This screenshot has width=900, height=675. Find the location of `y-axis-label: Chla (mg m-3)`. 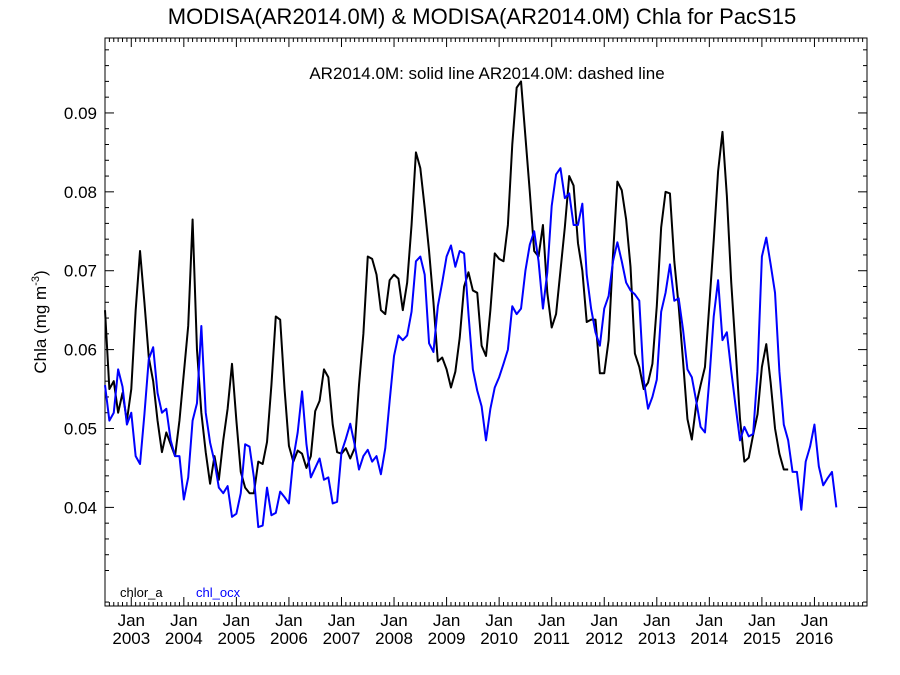

y-axis-label: Chla (mg m-3) is located at coordinates (40, 321).